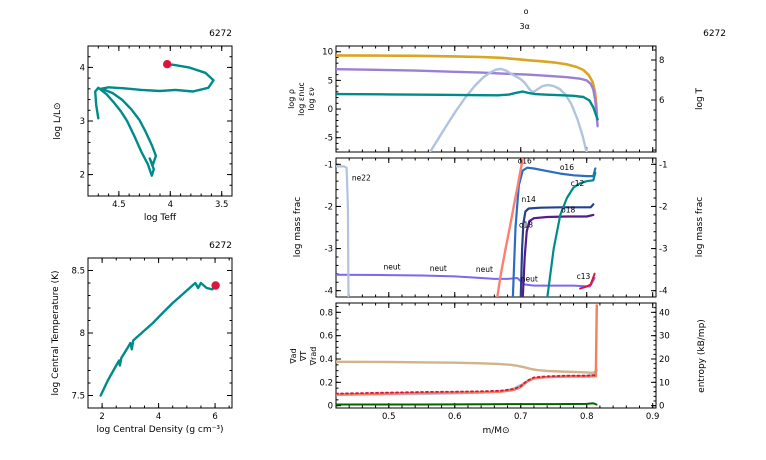 This screenshot has width=766, height=460. Describe the element at coordinates (329, 139) in the screenshot. I see `y-tick-label: -5` at that location.